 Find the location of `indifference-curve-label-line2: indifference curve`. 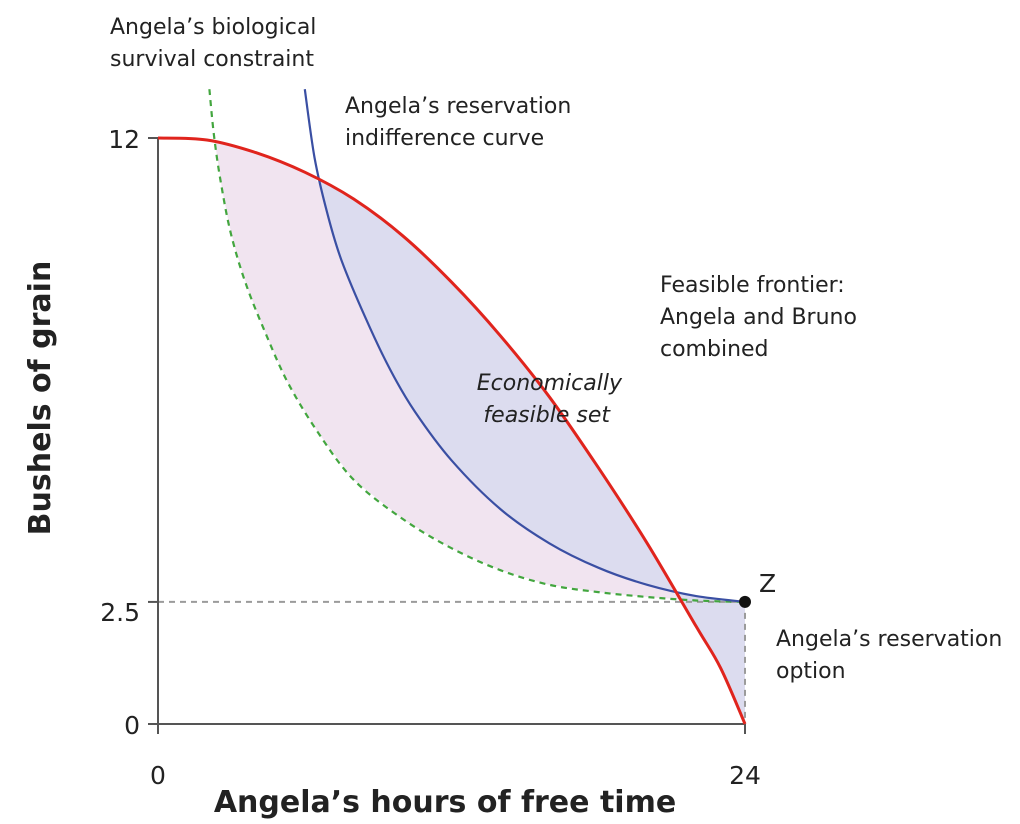

indifference-curve-label-line2: indifference curve is located at coordinates (444, 138).